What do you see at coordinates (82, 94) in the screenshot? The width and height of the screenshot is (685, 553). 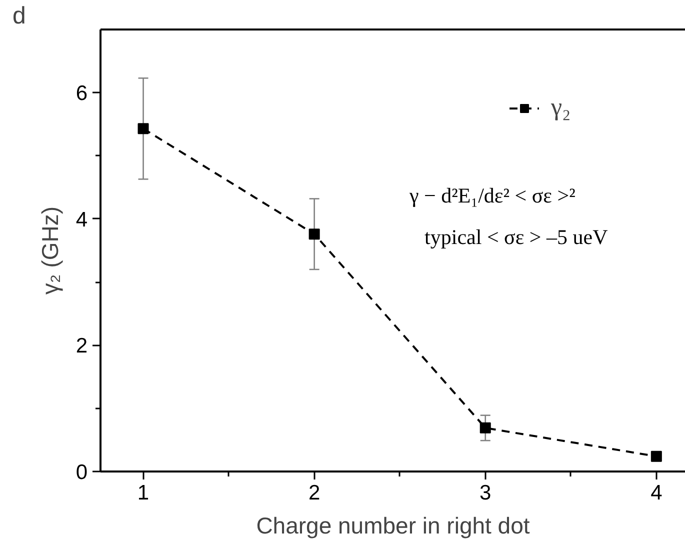 I see `y-tick-label: 6` at bounding box center [82, 94].